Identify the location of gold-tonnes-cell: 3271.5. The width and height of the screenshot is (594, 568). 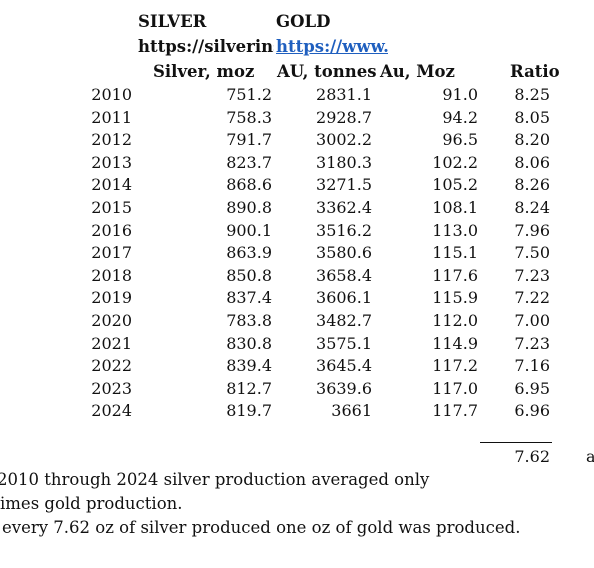
(344, 185).